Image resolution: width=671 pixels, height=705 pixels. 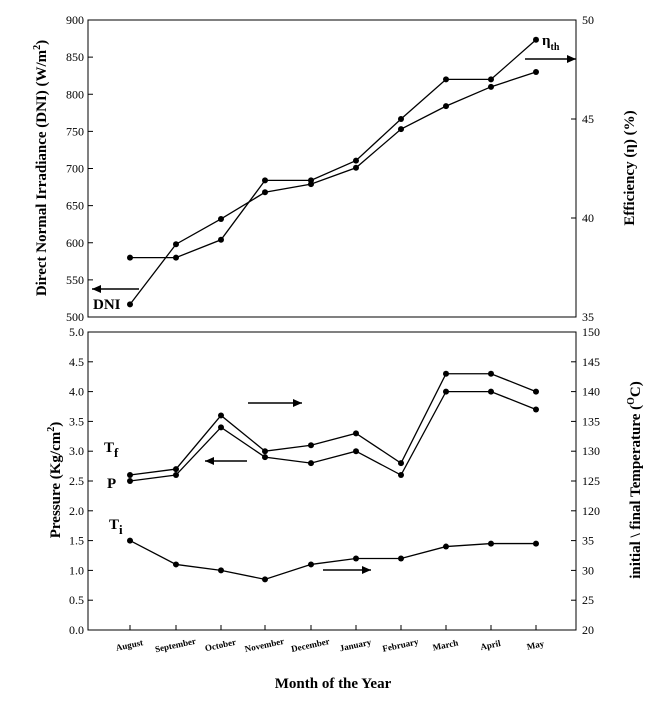 I want to click on bottom-left-tick-label: 3.5, so click(x=76, y=421).